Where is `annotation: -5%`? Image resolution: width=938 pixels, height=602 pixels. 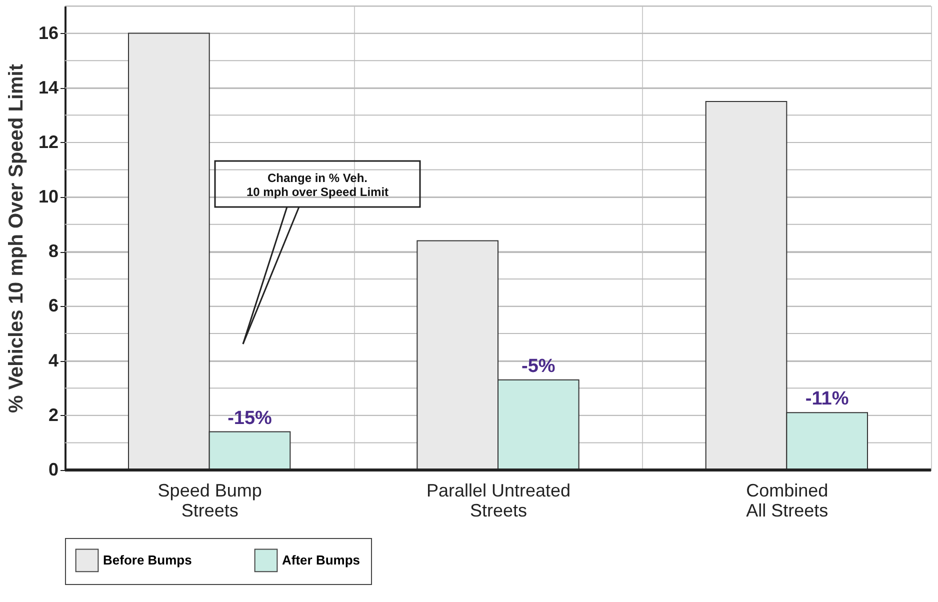
annotation: -5% is located at coordinates (539, 366).